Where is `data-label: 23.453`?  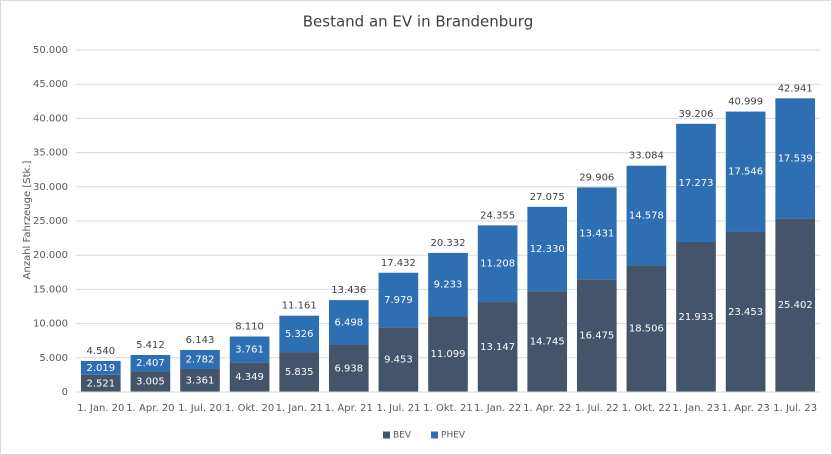
data-label: 23.453 is located at coordinates (745, 312).